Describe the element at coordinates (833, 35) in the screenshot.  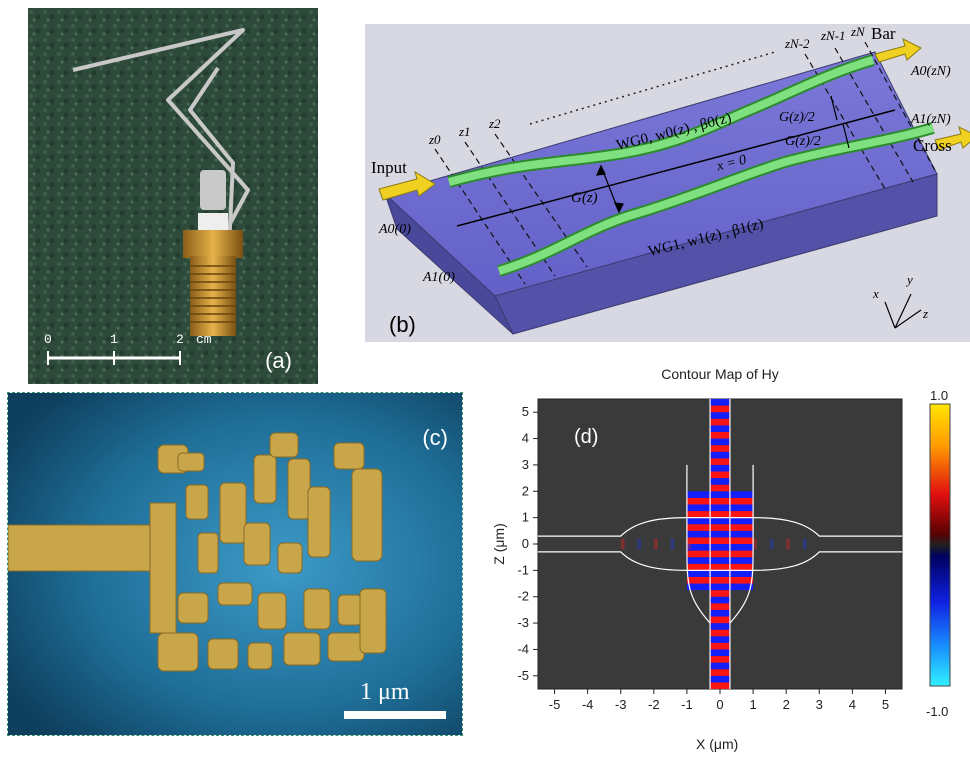
I see `zn-1-label: zN-1` at that location.